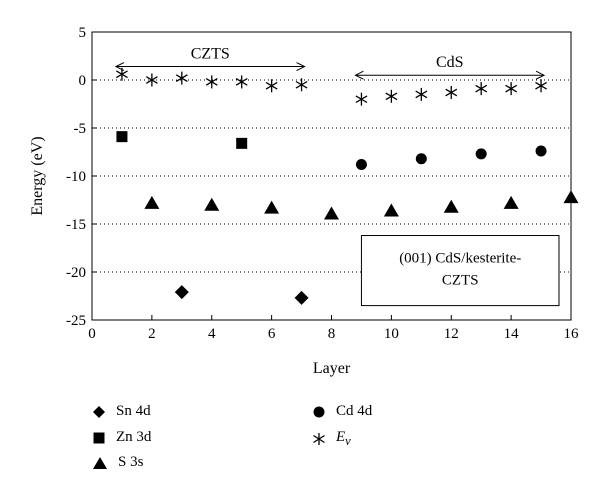 The height and width of the screenshot is (496, 600). Describe the element at coordinates (80, 129) in the screenshot. I see `y-tick-label: -5` at that location.